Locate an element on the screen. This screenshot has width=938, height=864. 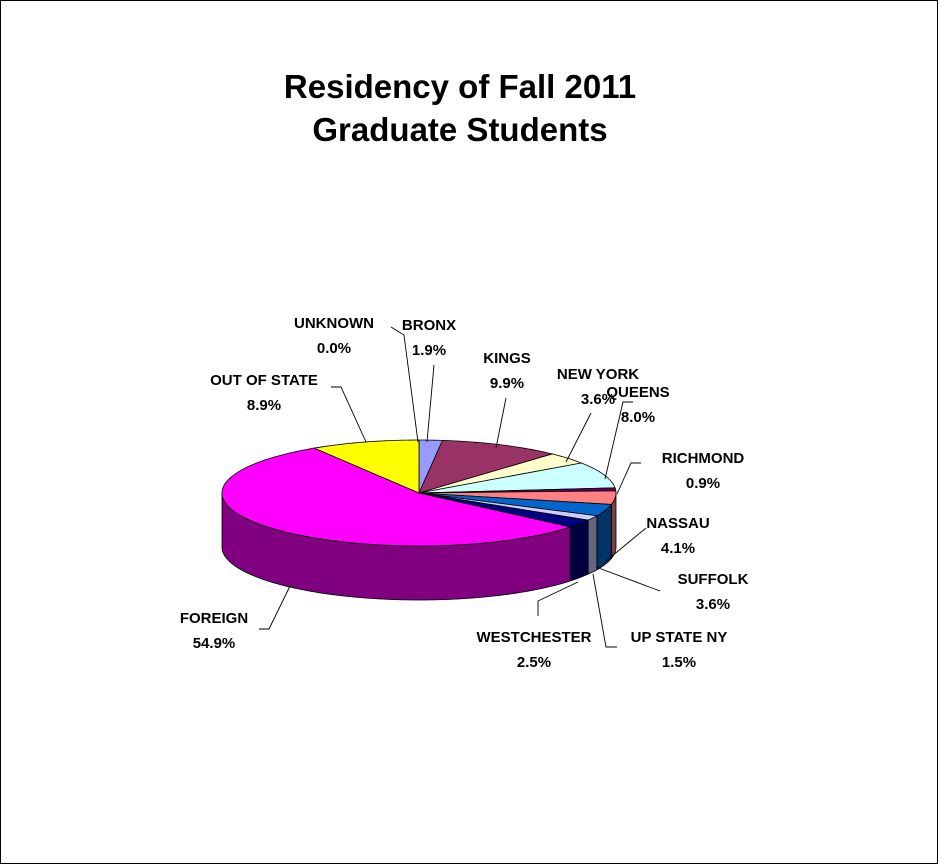
slice-label-kings: KINGS is located at coordinates (507, 358).